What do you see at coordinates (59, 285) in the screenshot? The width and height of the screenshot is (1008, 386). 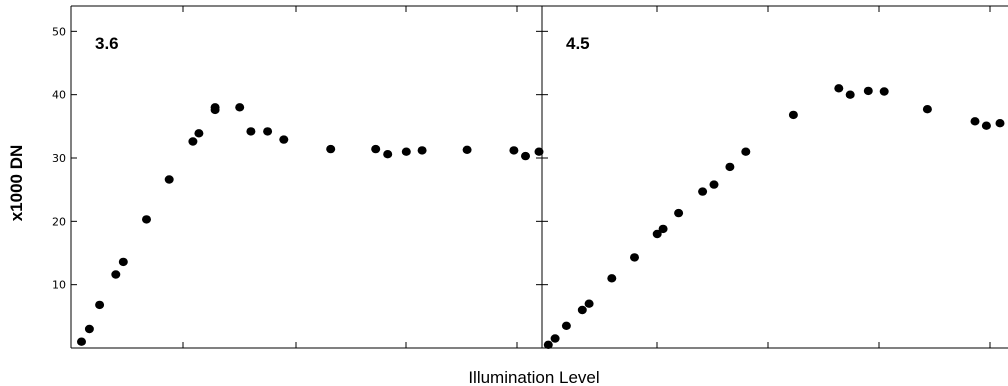 I see `y-tick-label-10: 10` at bounding box center [59, 285].